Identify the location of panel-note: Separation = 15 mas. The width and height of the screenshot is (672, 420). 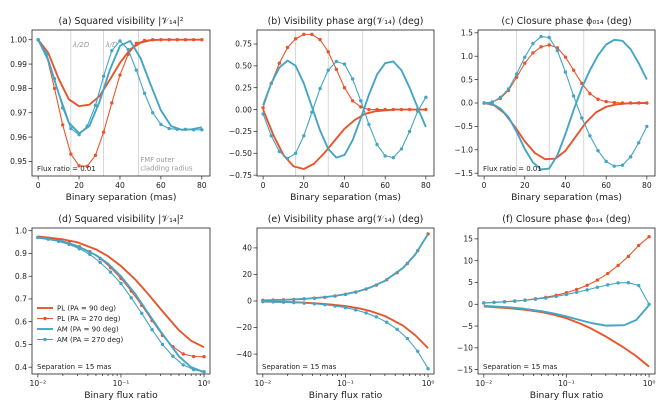
(520, 367).